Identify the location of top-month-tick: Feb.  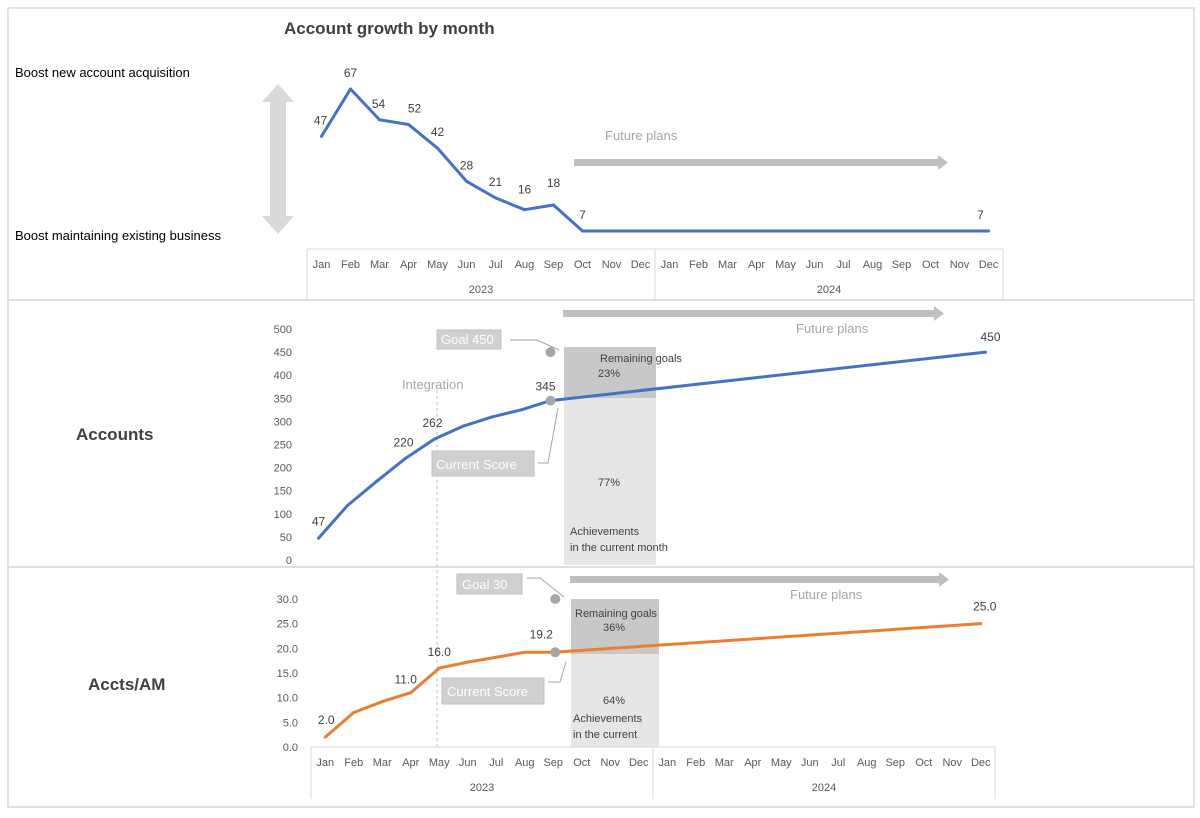
(350, 265).